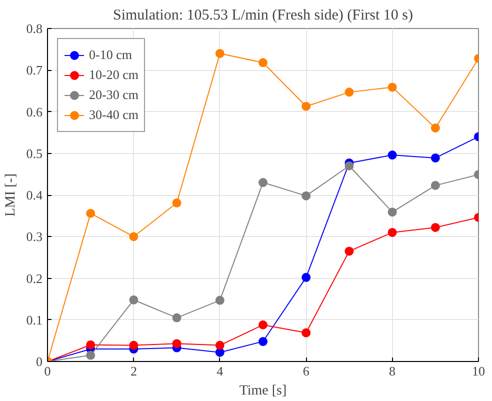  I want to click on y-tick-label: 0.8, so click(34, 28).